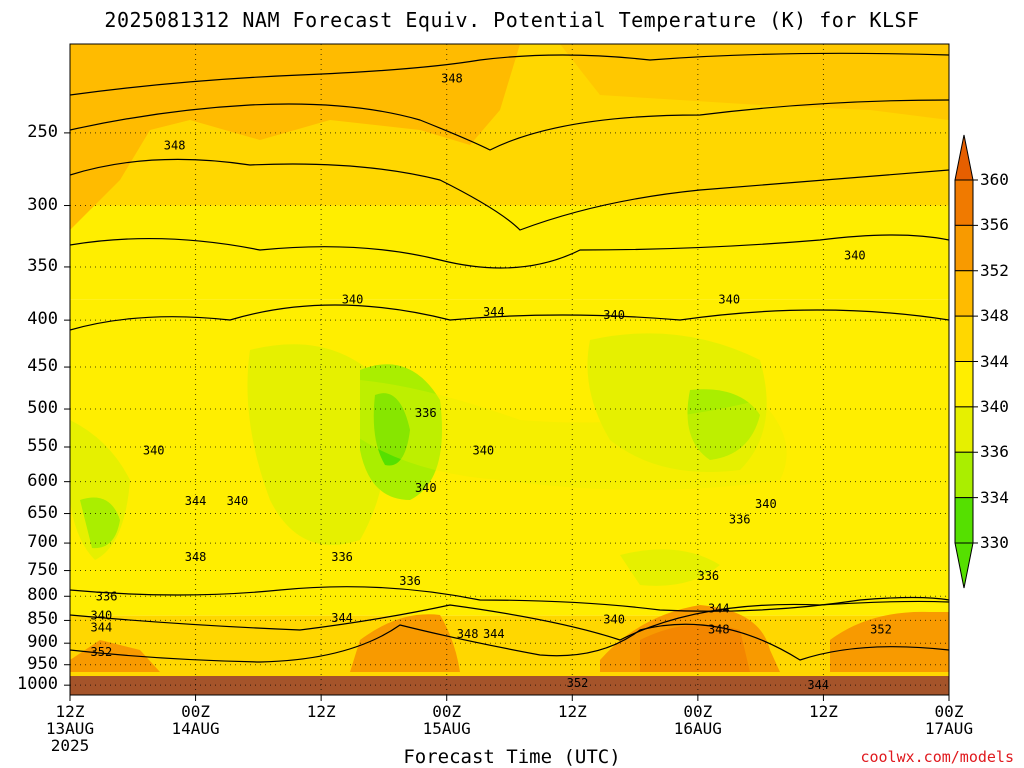 The height and width of the screenshot is (768, 1024). What do you see at coordinates (937, 757) in the screenshot?
I see `credit-text: coolwx.com/models` at bounding box center [937, 757].